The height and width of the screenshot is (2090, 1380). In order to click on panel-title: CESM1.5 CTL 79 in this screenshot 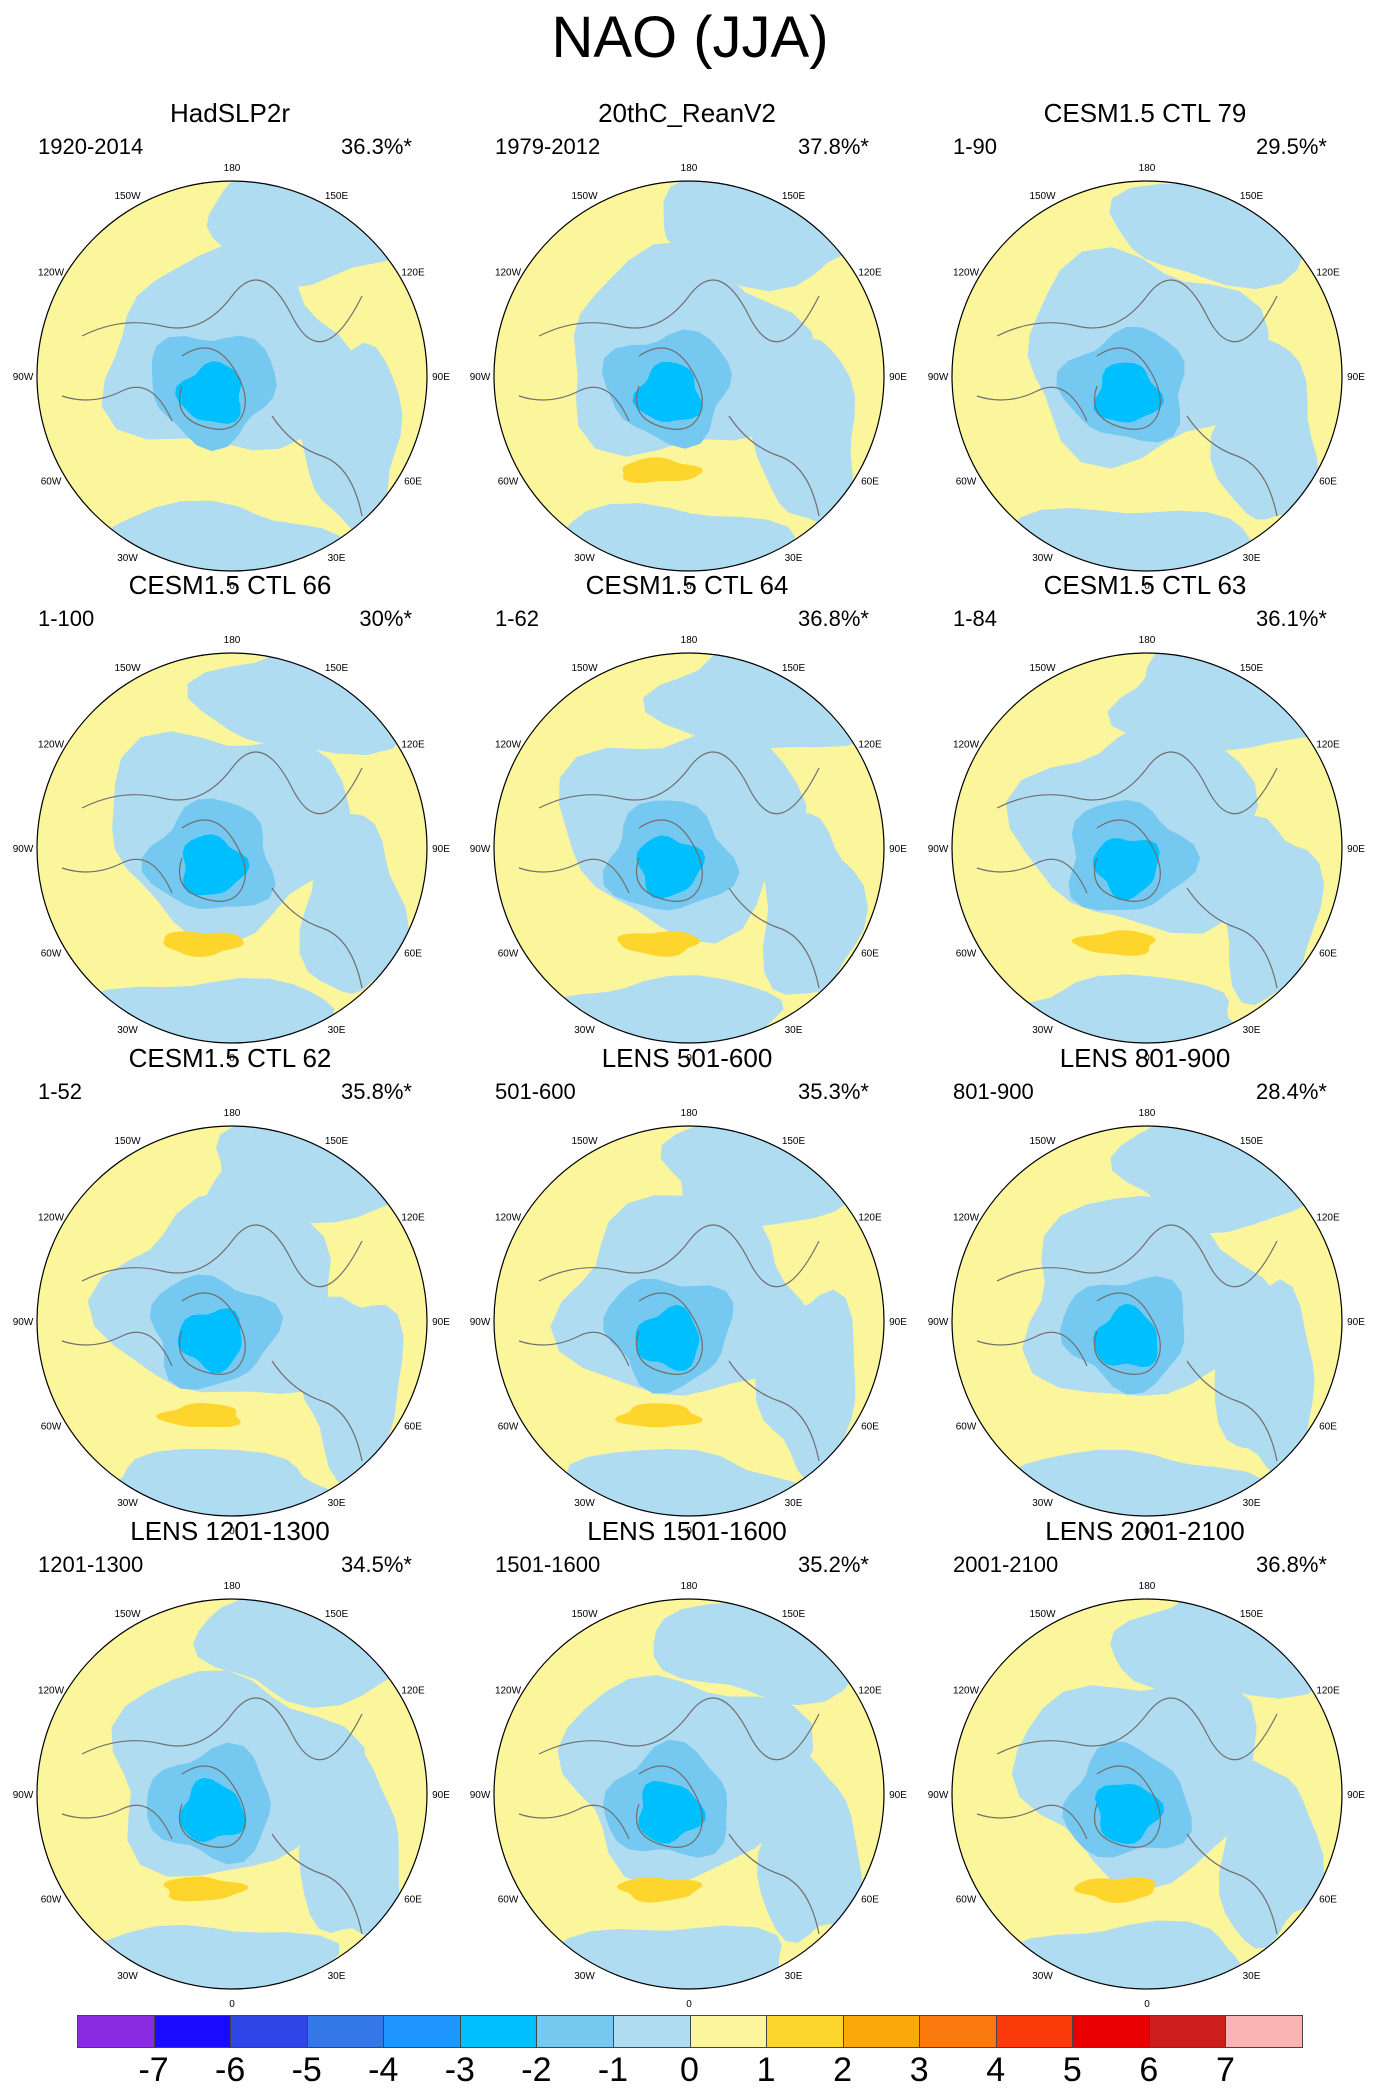, I will do `click(1145, 113)`.